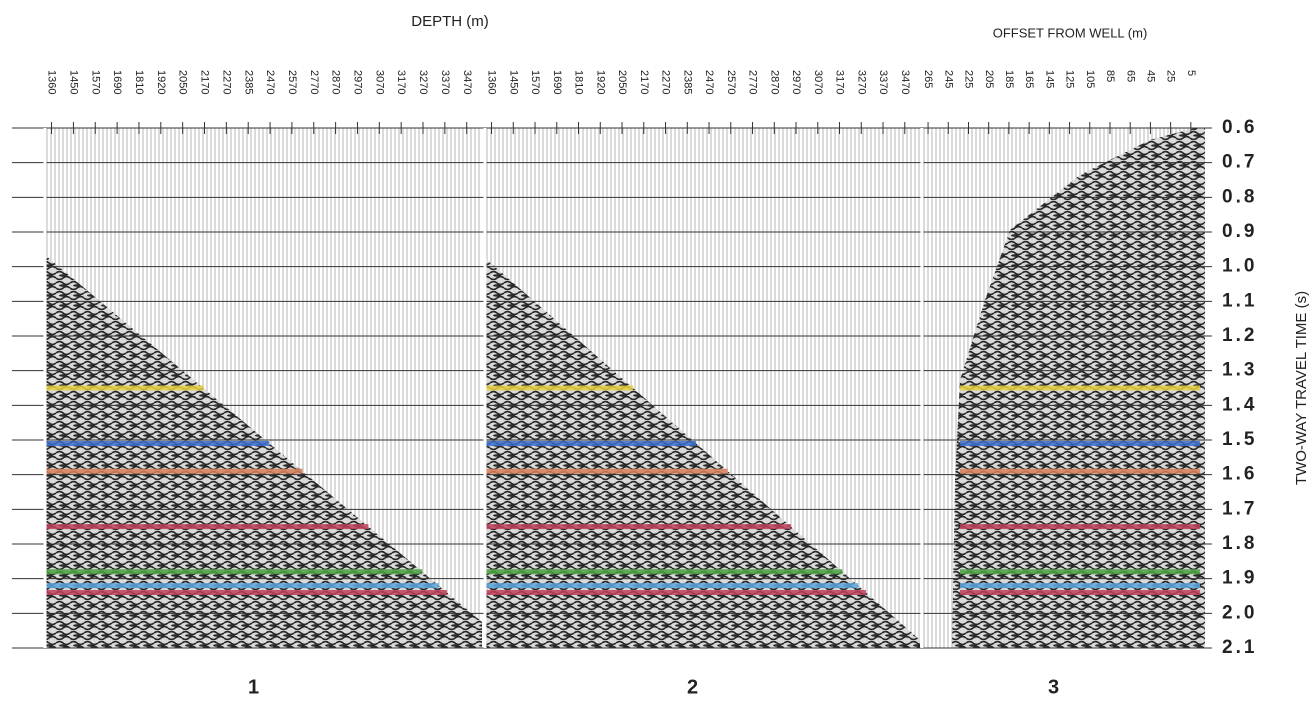 The image size is (1314, 705). What do you see at coordinates (1239, 300) in the screenshot?
I see `time-tick-label: 1.1` at bounding box center [1239, 300].